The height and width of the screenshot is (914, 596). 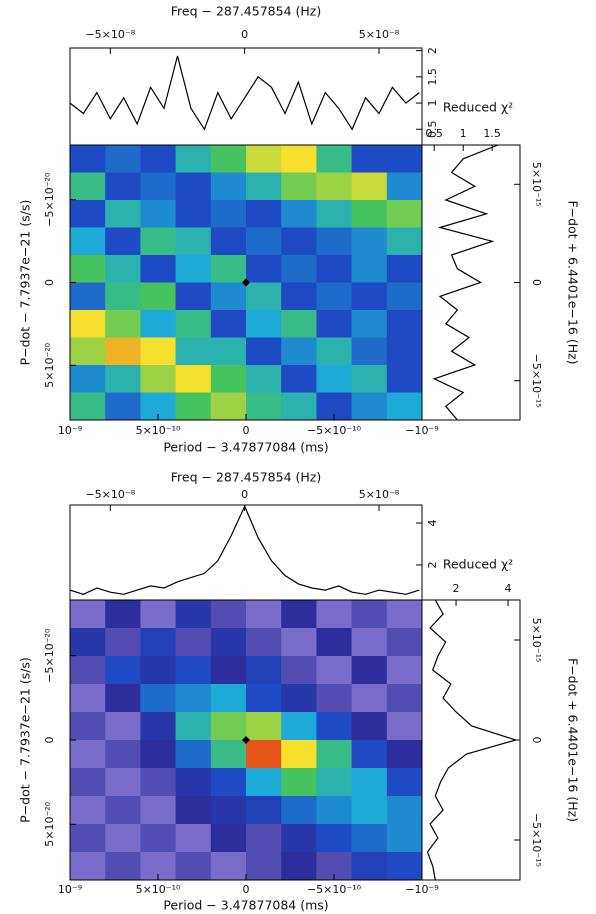 What do you see at coordinates (379, 494) in the screenshot?
I see `x2-tick-label: 5×10⁻⁸` at bounding box center [379, 494].